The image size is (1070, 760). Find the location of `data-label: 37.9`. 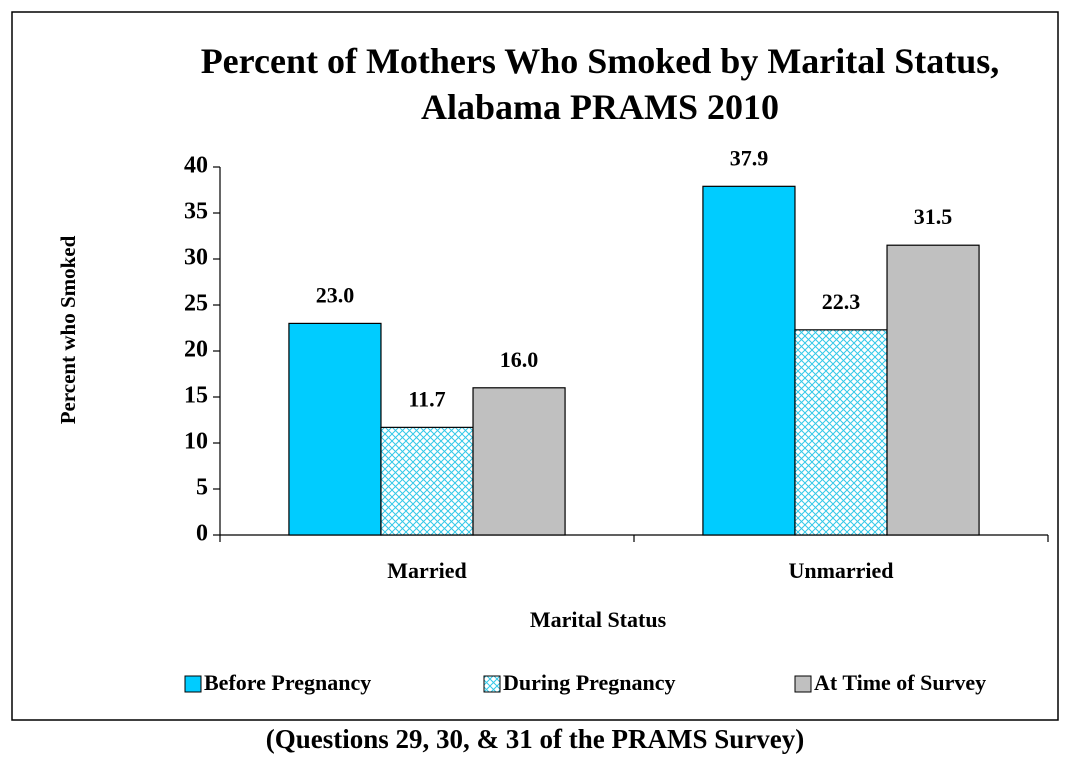

data-label: 37.9 is located at coordinates (749, 157).